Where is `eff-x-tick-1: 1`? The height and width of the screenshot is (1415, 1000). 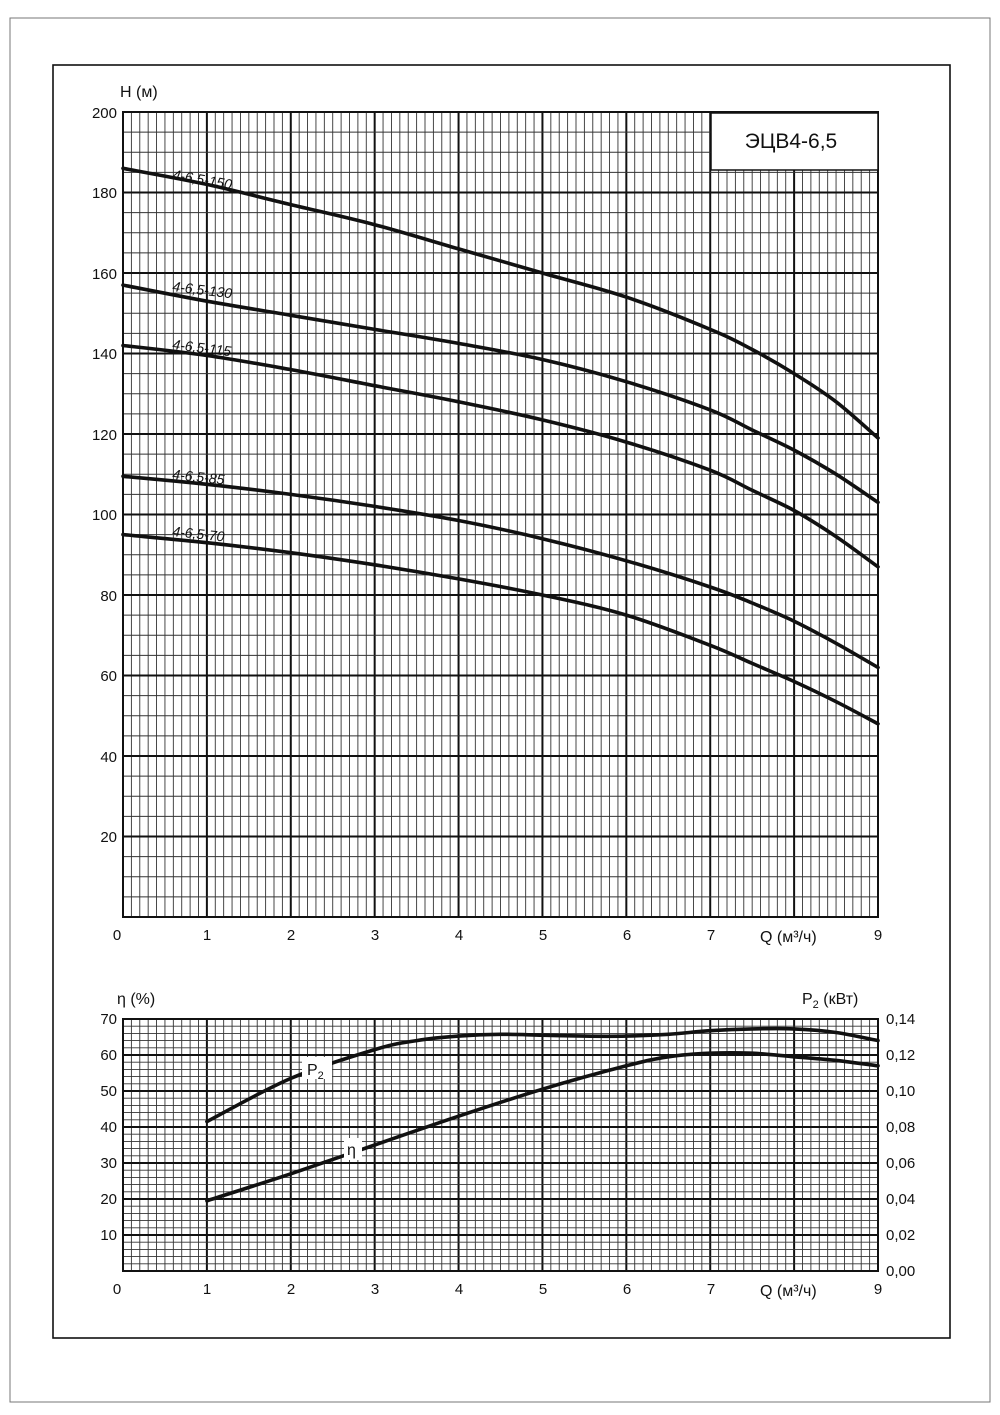 eff-x-tick-1: 1 is located at coordinates (207, 1289).